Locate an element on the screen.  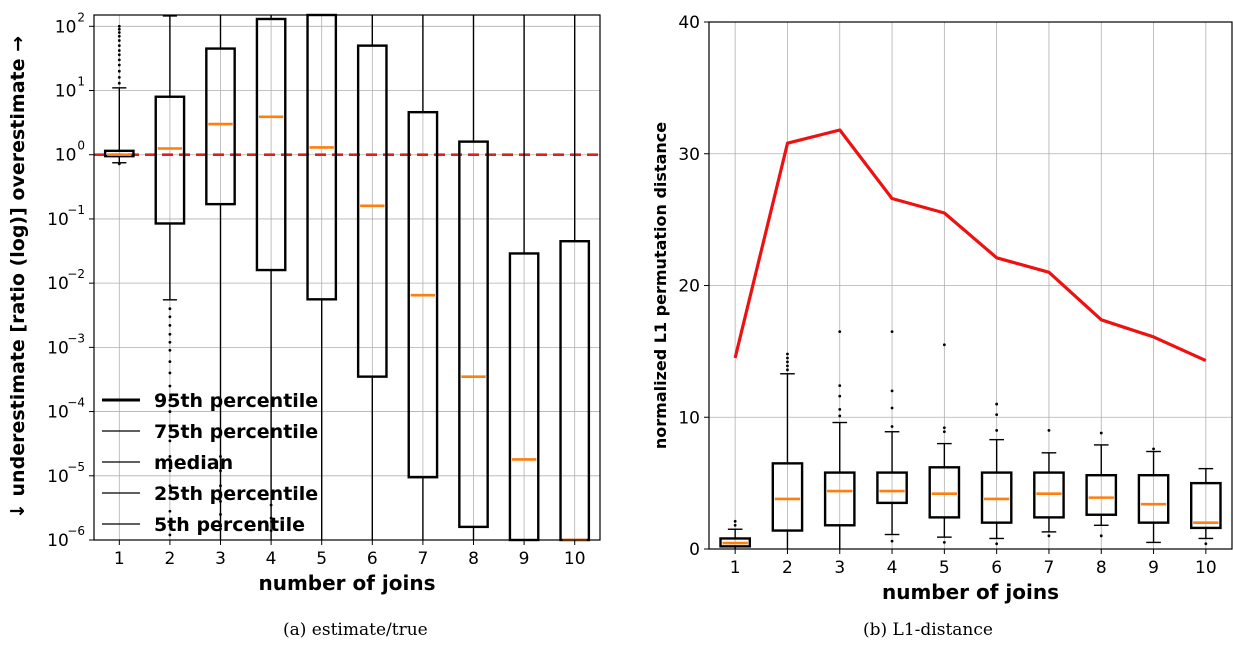
y-tick-label-exponent: −5 is located at coordinates (76, 467).